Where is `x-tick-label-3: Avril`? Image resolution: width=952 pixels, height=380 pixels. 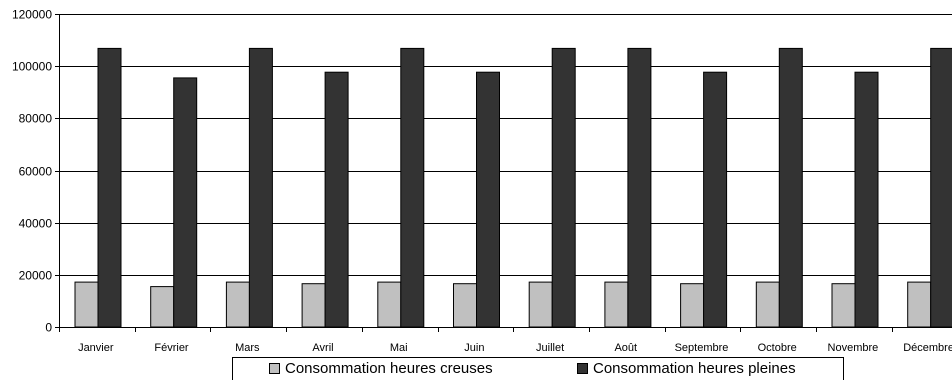
x-tick-label-3: Avril is located at coordinates (322, 348).